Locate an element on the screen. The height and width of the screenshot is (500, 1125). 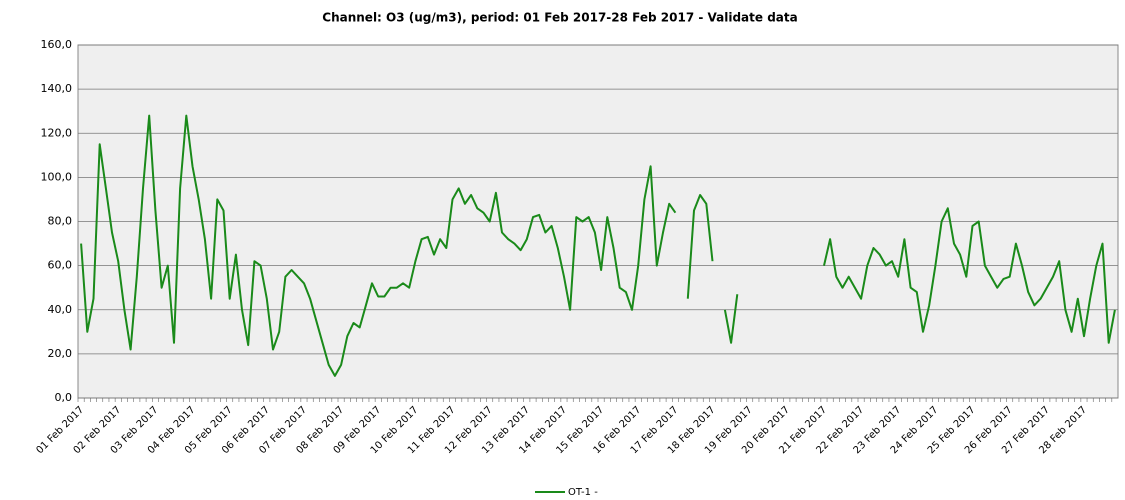
y-tick-label: 0,0 is located at coordinates (64, 397).